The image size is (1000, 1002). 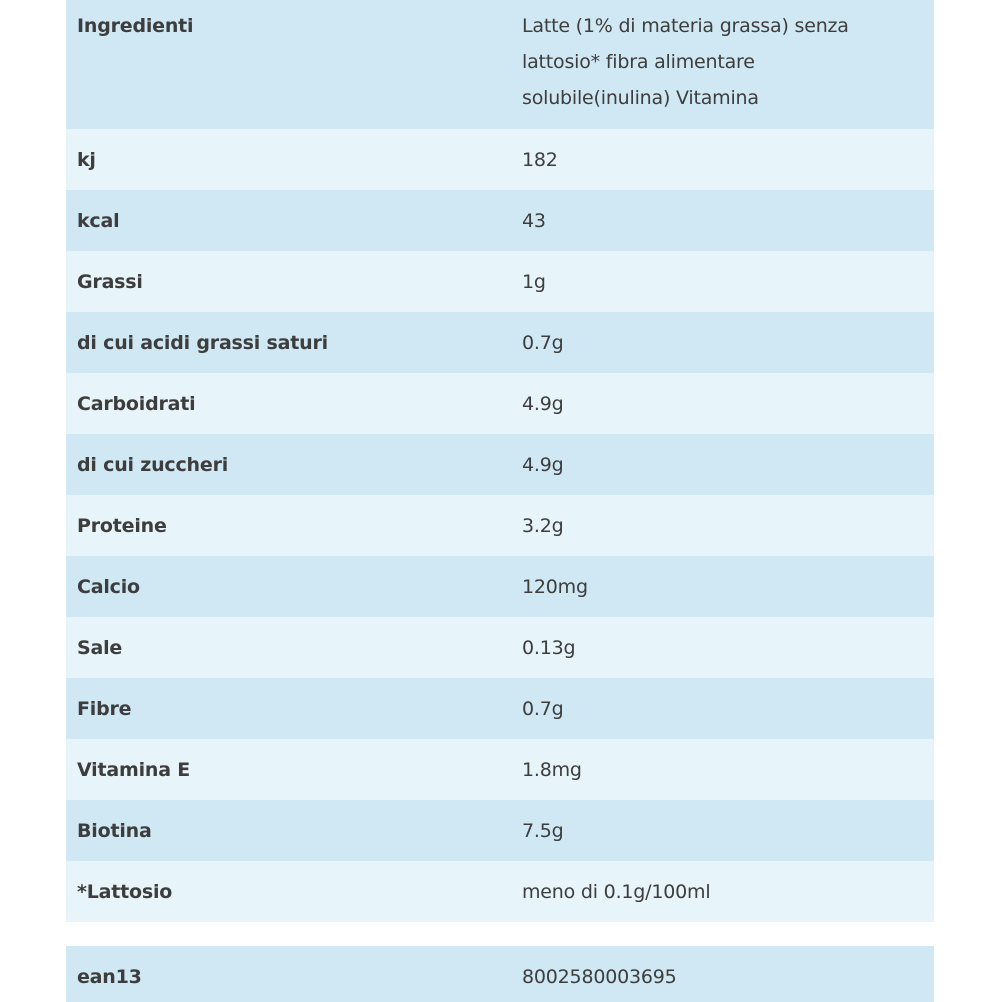 What do you see at coordinates (685, 26) in the screenshot?
I see `ingredients-line: Latte (1% di materia grassa) senza` at bounding box center [685, 26].